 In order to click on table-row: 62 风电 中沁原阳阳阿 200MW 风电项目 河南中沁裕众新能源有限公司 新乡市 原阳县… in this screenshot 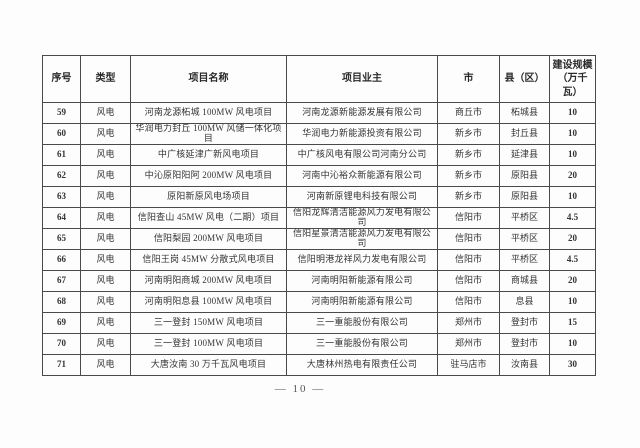, I will do `click(319, 176)`.